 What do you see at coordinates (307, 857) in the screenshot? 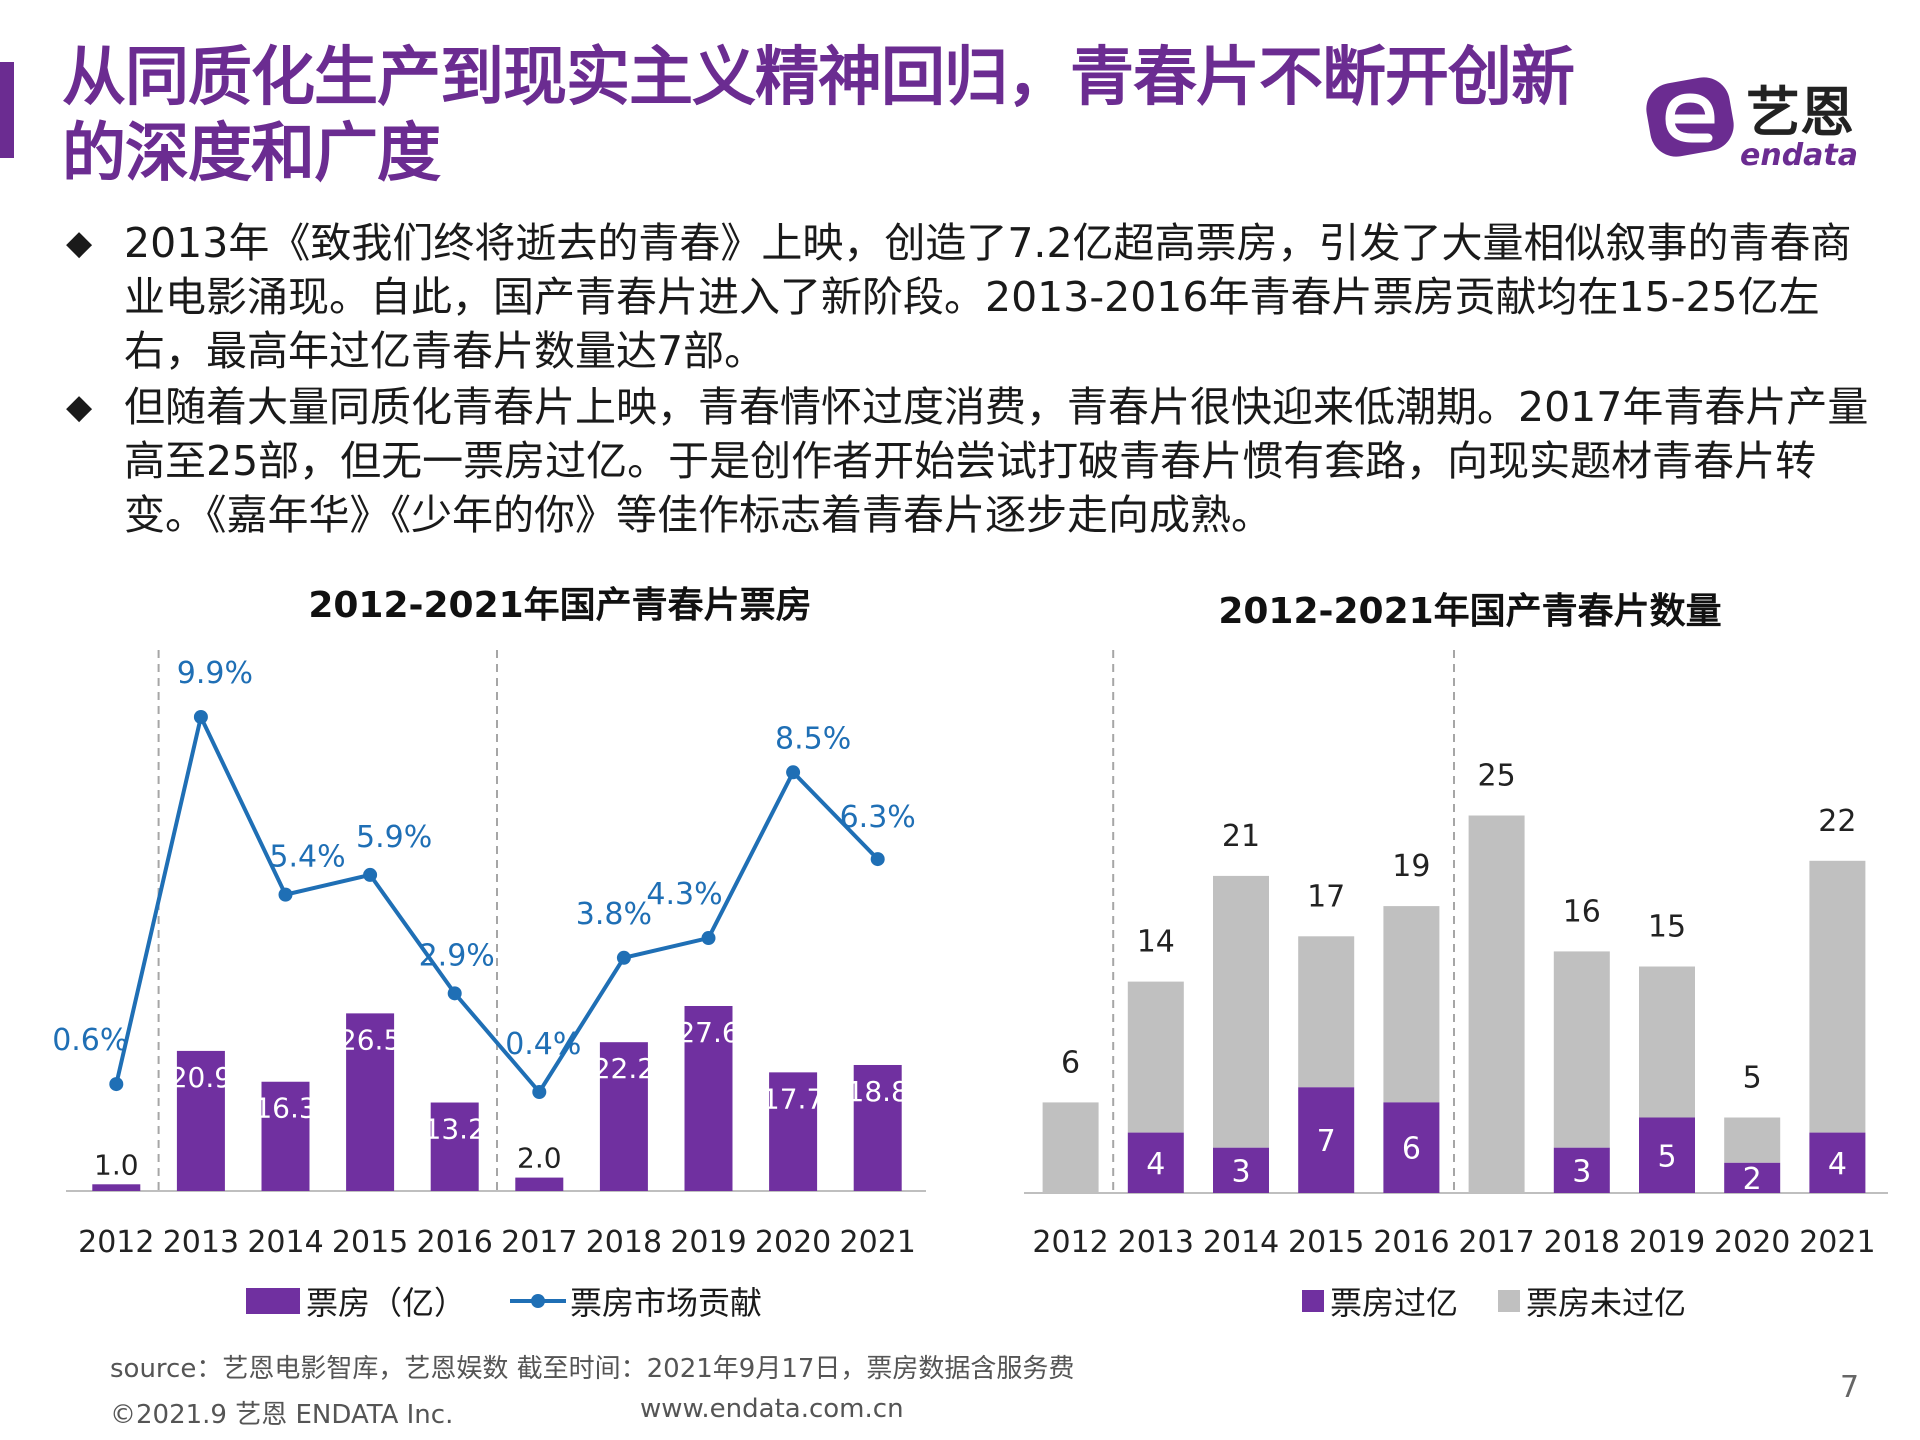
I see `market-share-label: 5.4%` at bounding box center [307, 857].